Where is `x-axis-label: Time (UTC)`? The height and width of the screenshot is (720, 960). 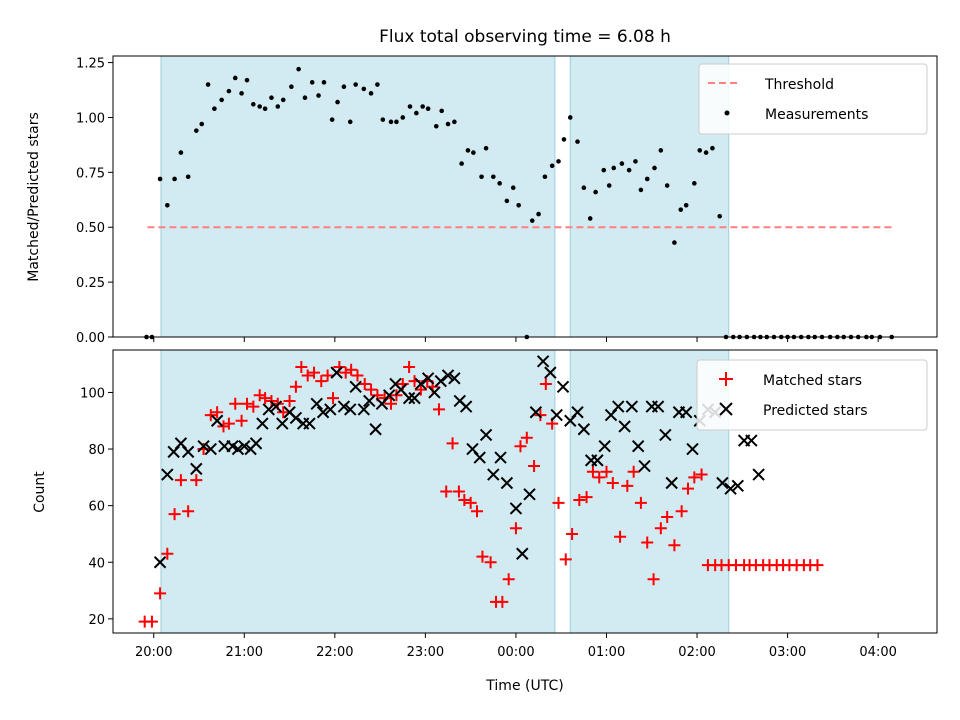 x-axis-label: Time (UTC) is located at coordinates (524, 686).